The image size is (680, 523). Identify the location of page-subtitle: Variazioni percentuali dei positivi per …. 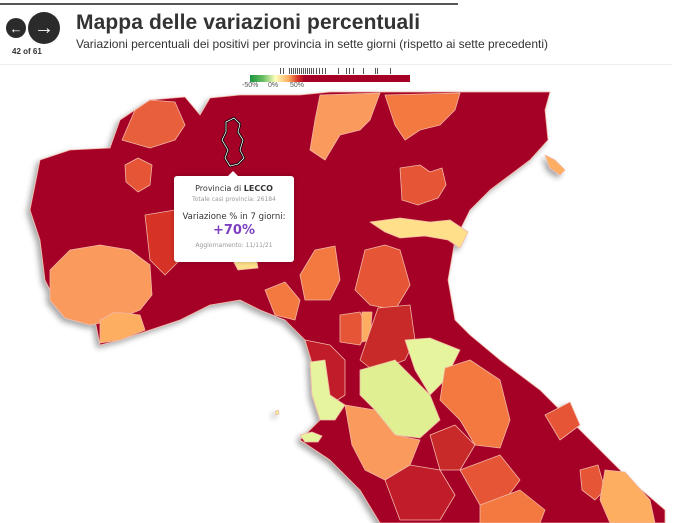
(312, 44).